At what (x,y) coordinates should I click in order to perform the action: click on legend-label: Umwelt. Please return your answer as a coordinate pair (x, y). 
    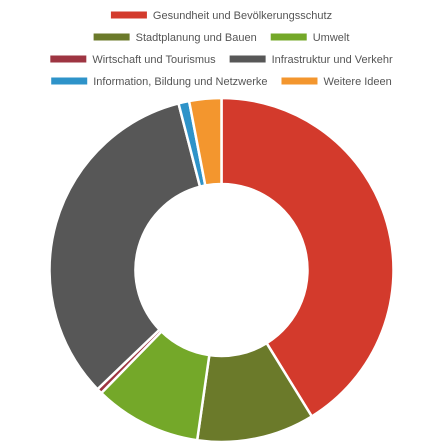
    Looking at the image, I should click on (331, 38).